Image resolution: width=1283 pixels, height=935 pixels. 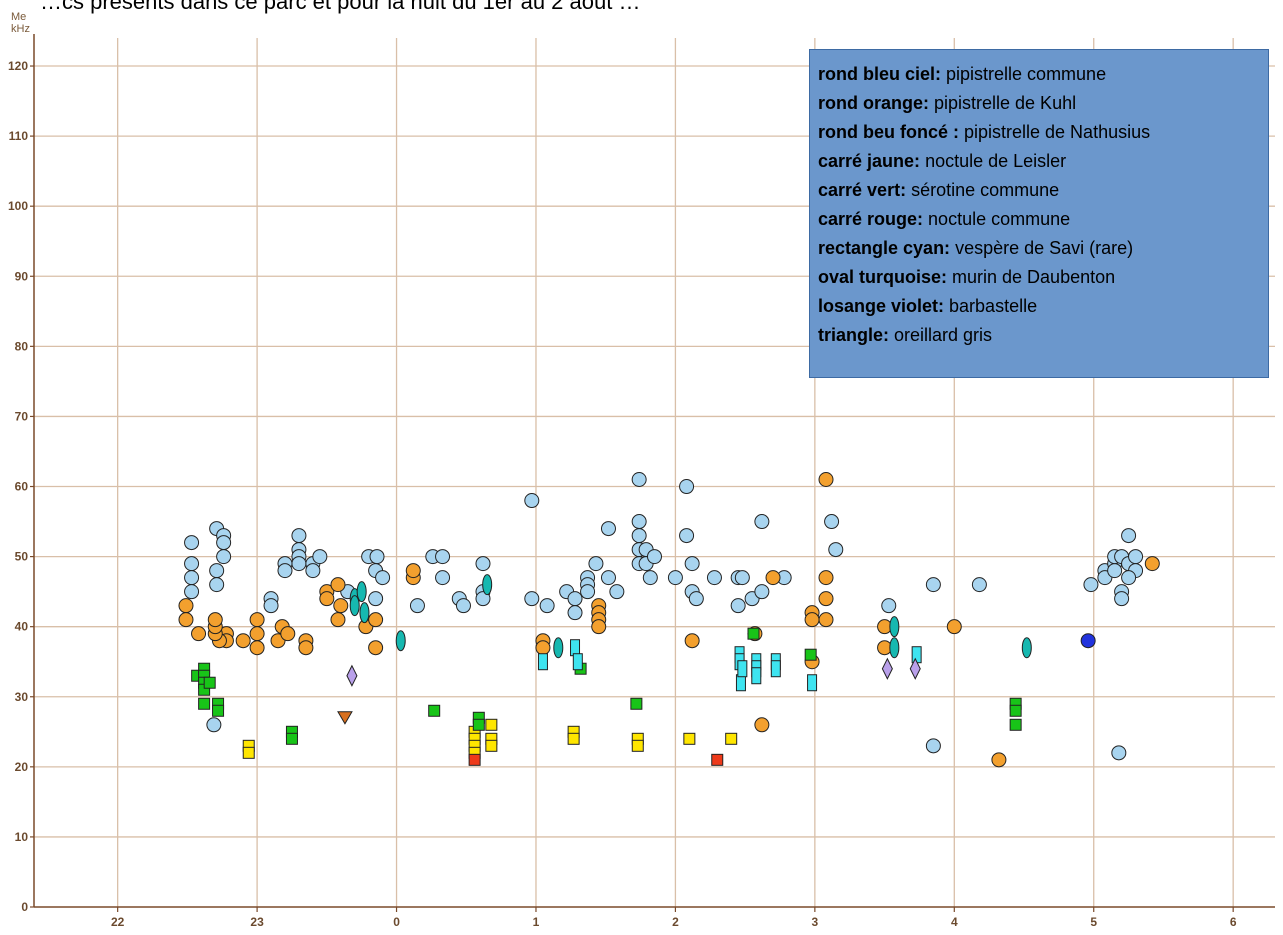 I want to click on y-tick-label: 90, so click(x=22, y=276).